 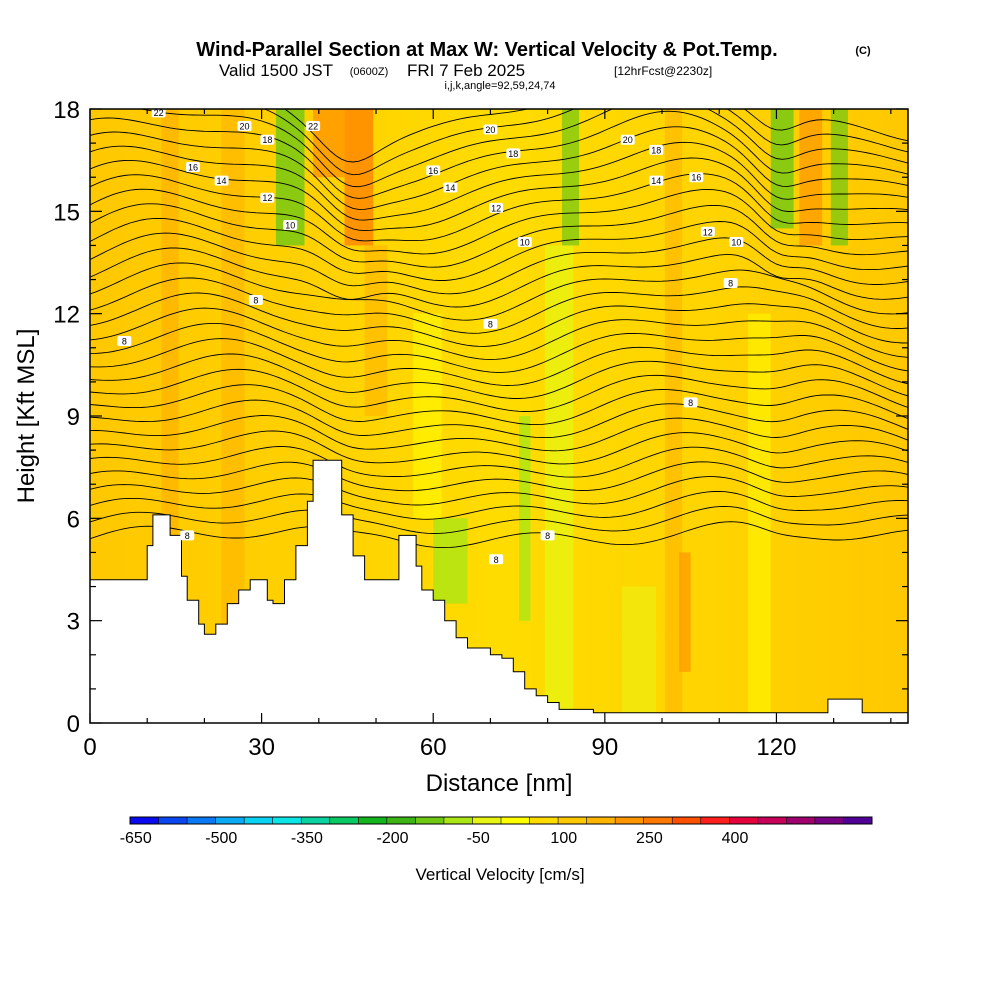 What do you see at coordinates (563, 838) in the screenshot?
I see `colorbar-tick-label: 100` at bounding box center [563, 838].